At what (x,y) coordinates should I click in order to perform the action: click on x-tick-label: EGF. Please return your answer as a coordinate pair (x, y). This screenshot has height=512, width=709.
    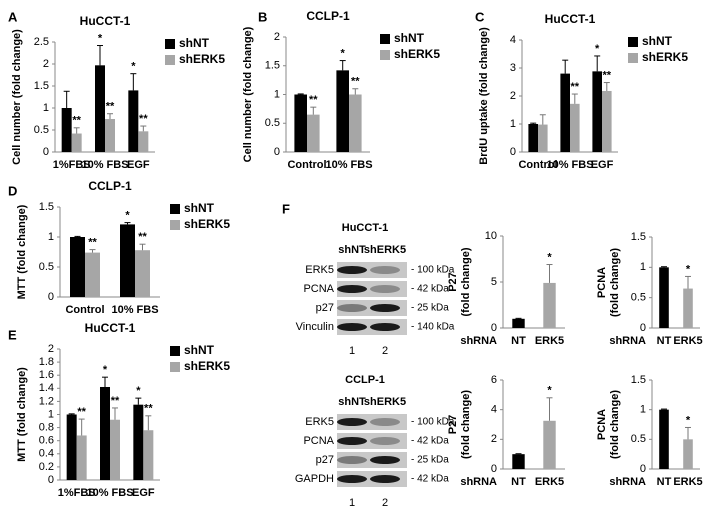
    Looking at the image, I should click on (143, 493).